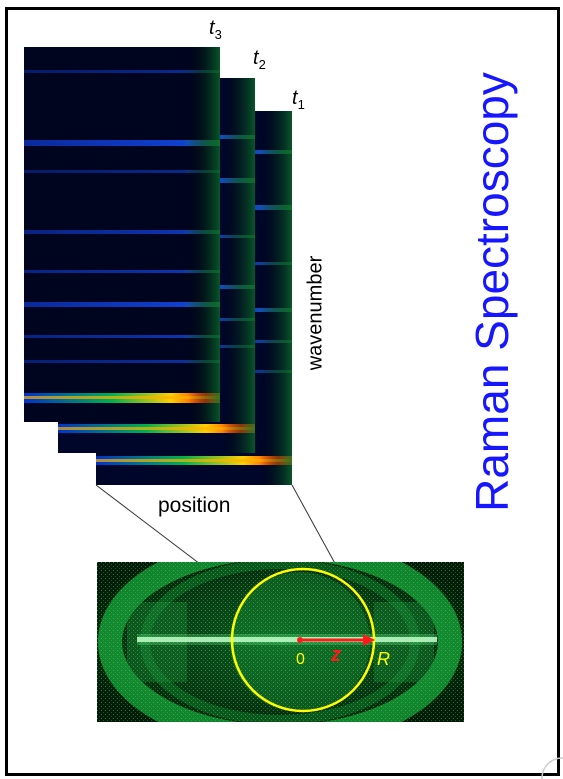 This screenshot has width=563, height=779. What do you see at coordinates (298, 99) in the screenshot?
I see `time-label-t1: t1` at bounding box center [298, 99].